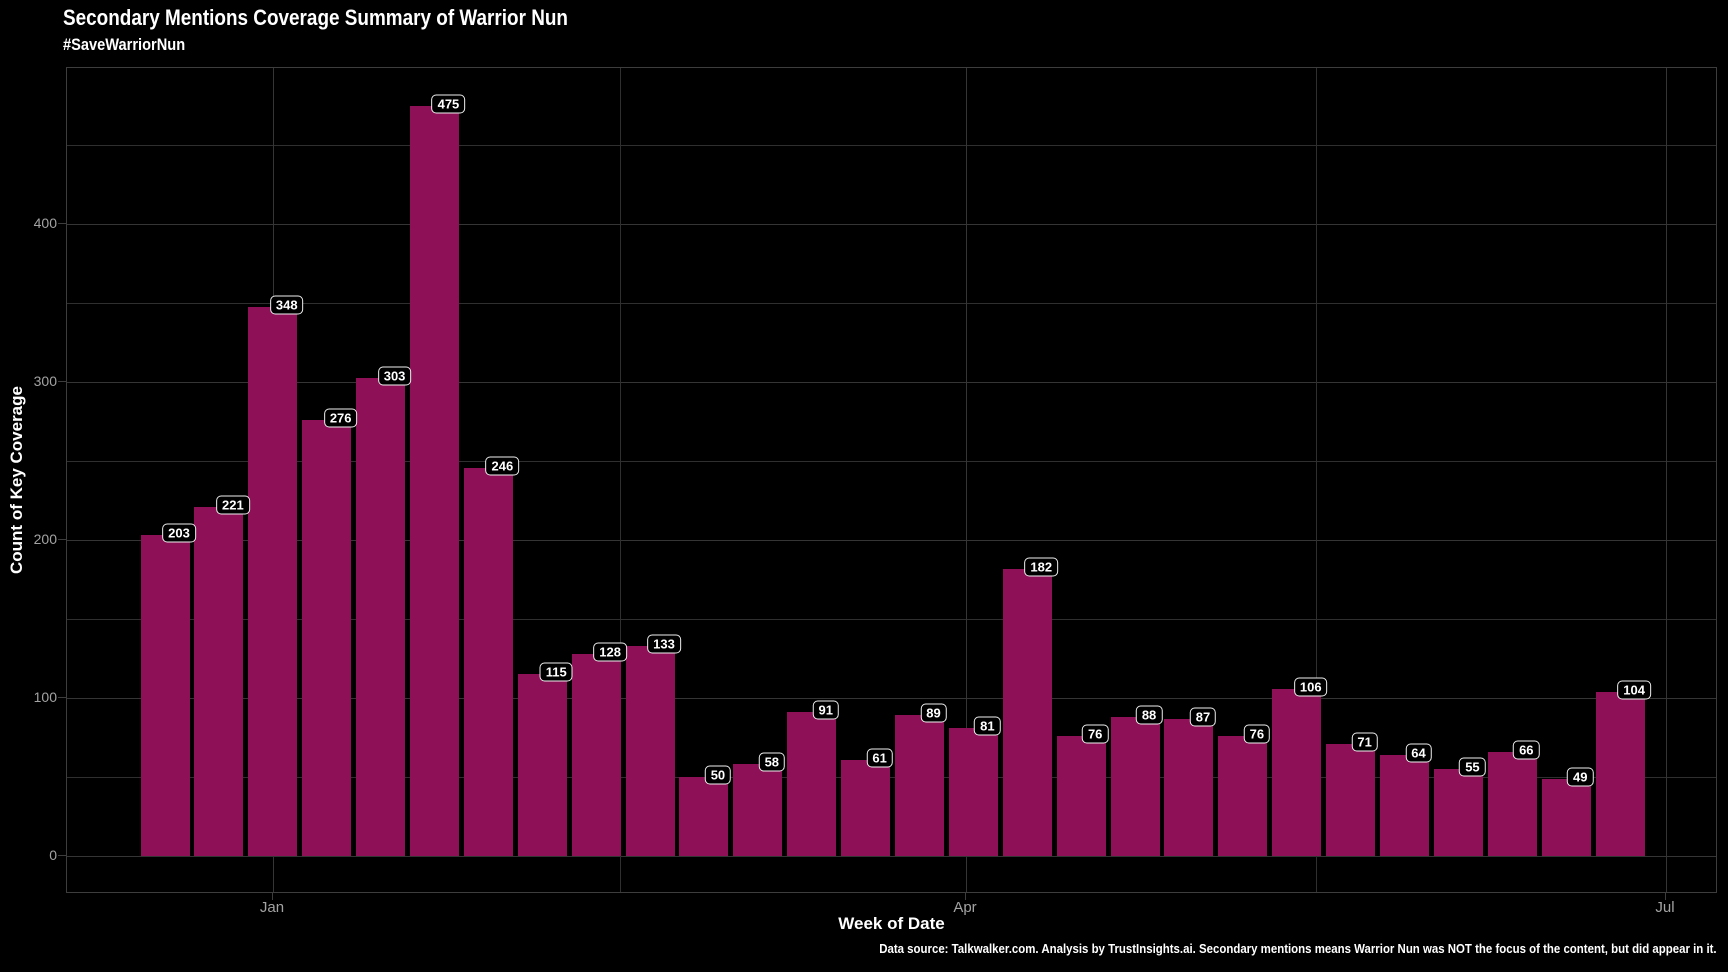 The image size is (1728, 972). What do you see at coordinates (987, 726) in the screenshot?
I see `bar-value-chip: 81` at bounding box center [987, 726].